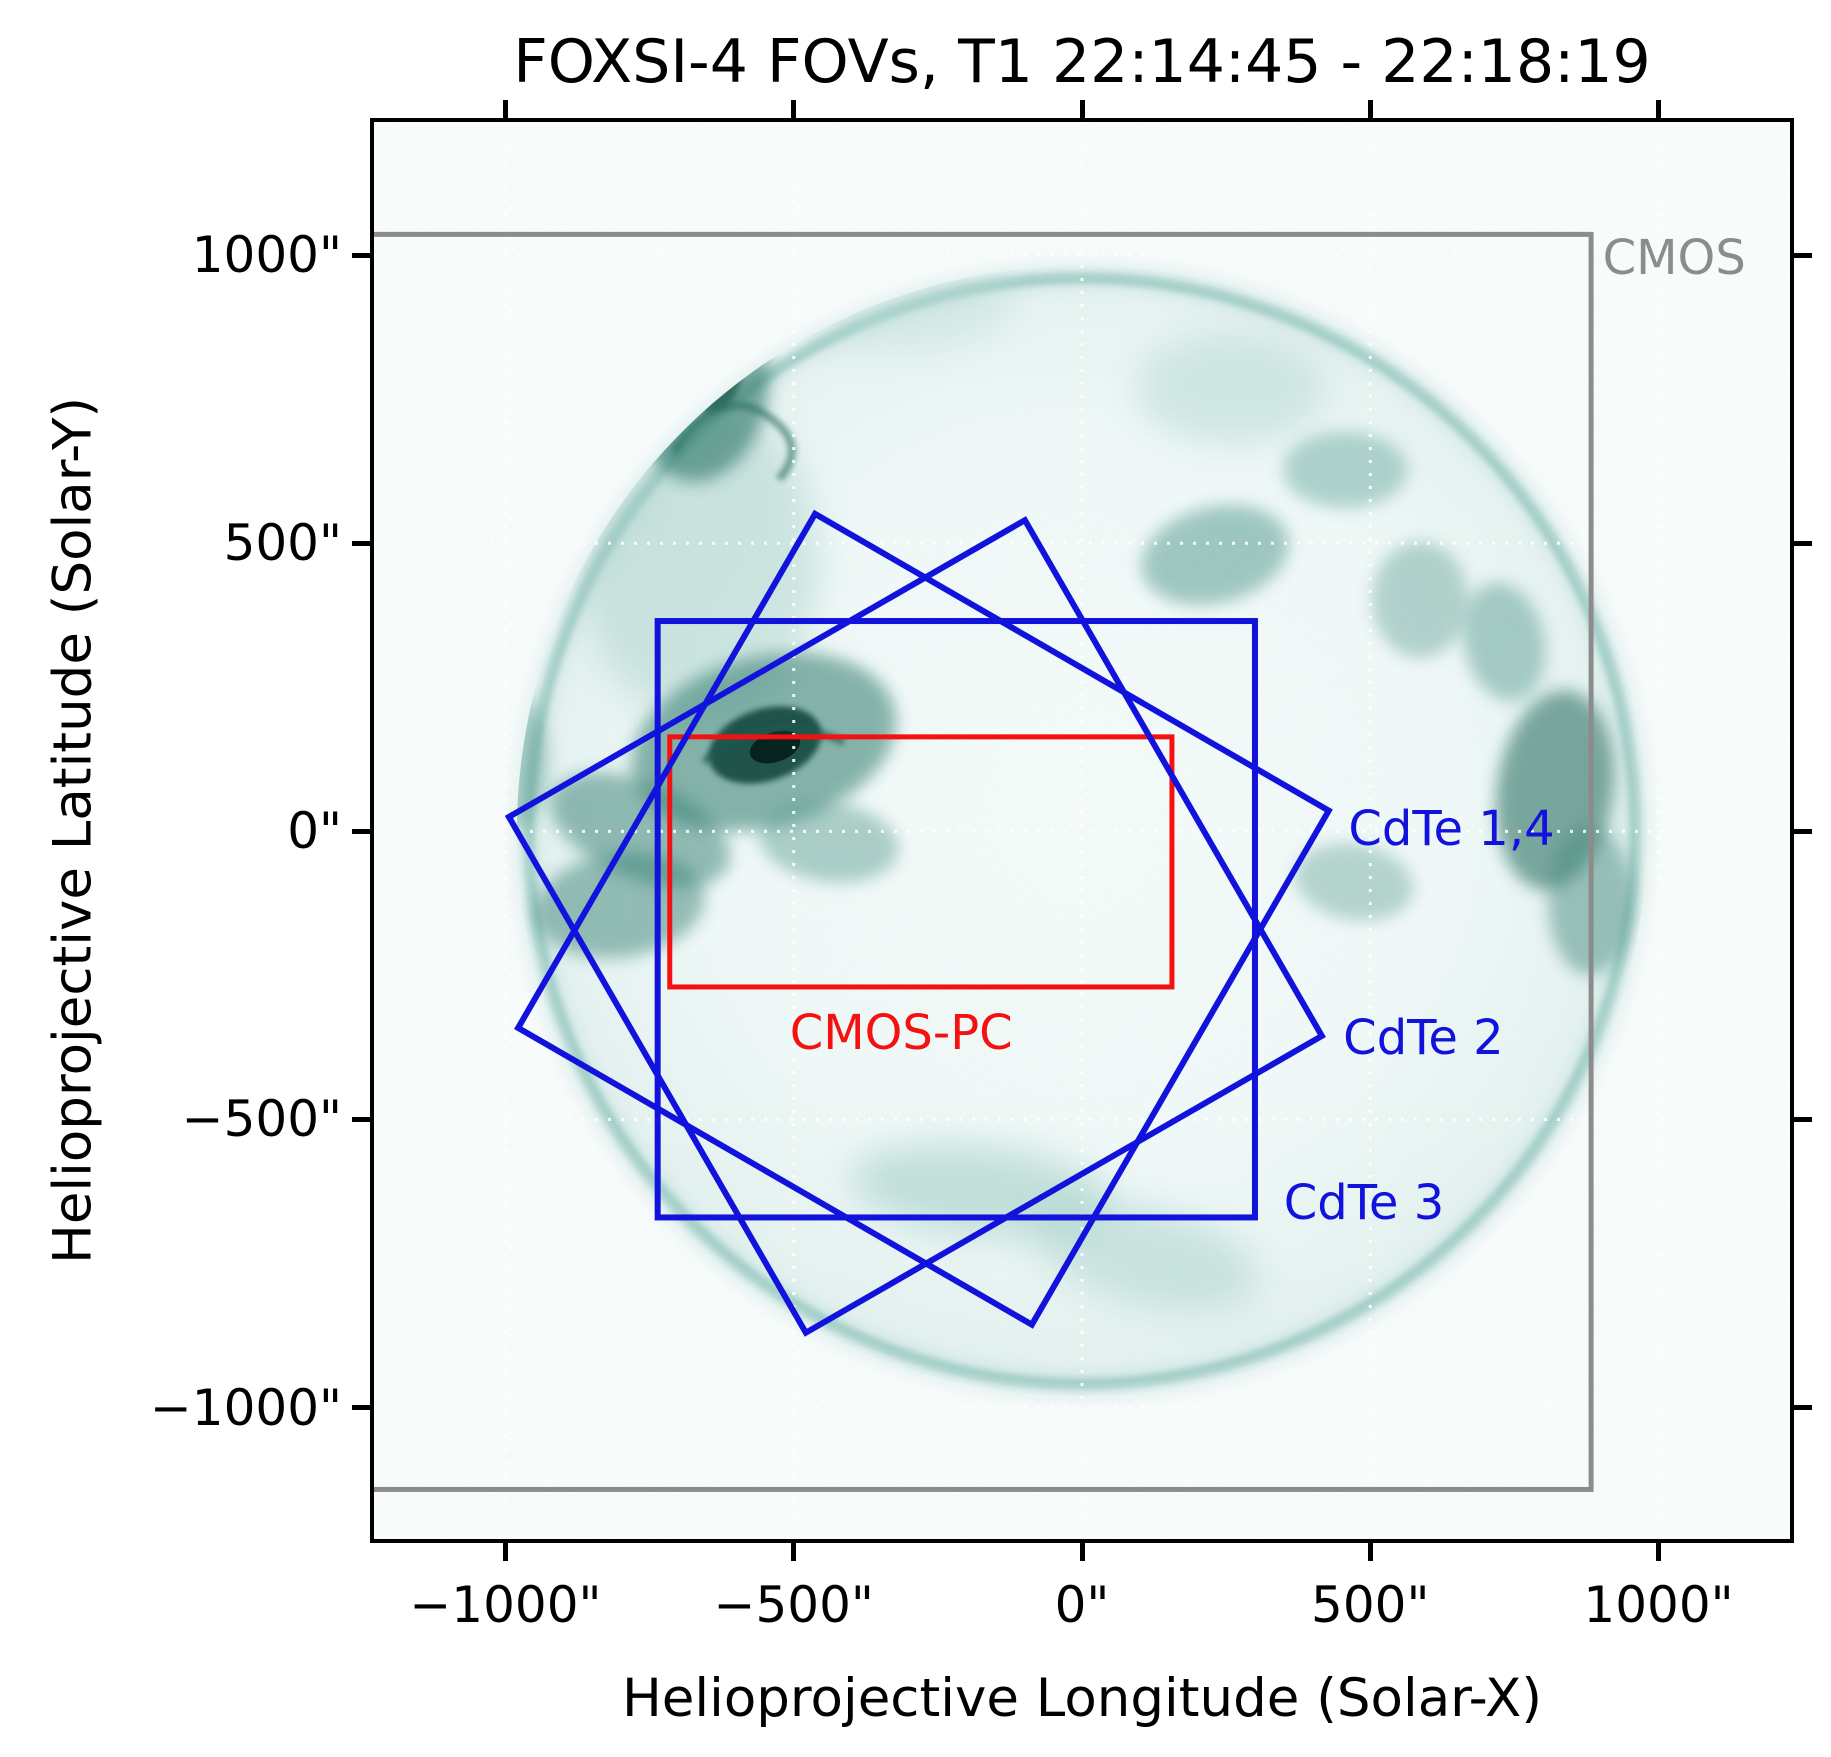 Image resolution: width=1831 pixels, height=1757 pixels. I want to click on x-tick-label: −1000", so click(505, 1605).